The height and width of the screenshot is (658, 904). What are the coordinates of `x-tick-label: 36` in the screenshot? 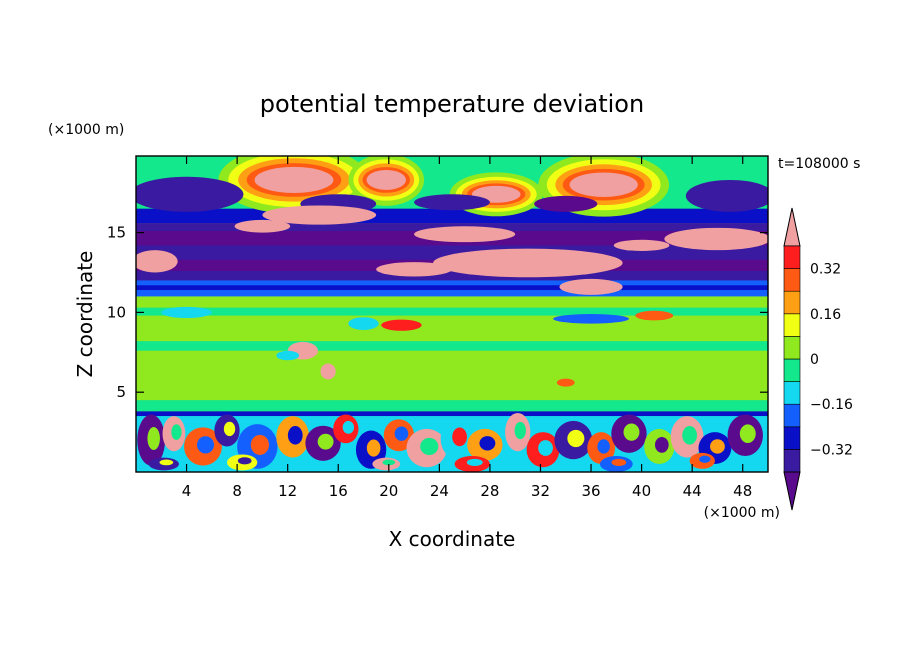 It's located at (590, 491).